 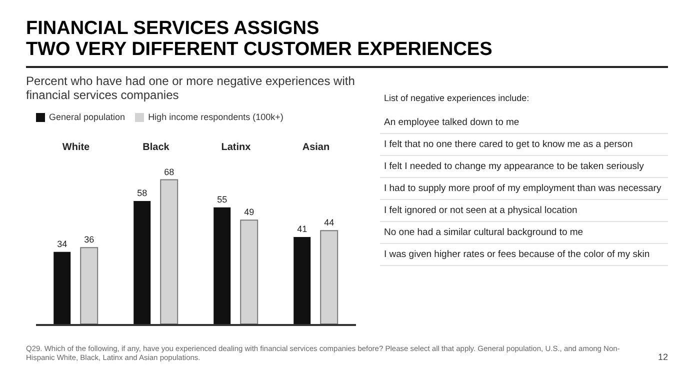 What do you see at coordinates (524, 211) in the screenshot?
I see `text: I felt ignored or not seen at a physical location` at bounding box center [524, 211].